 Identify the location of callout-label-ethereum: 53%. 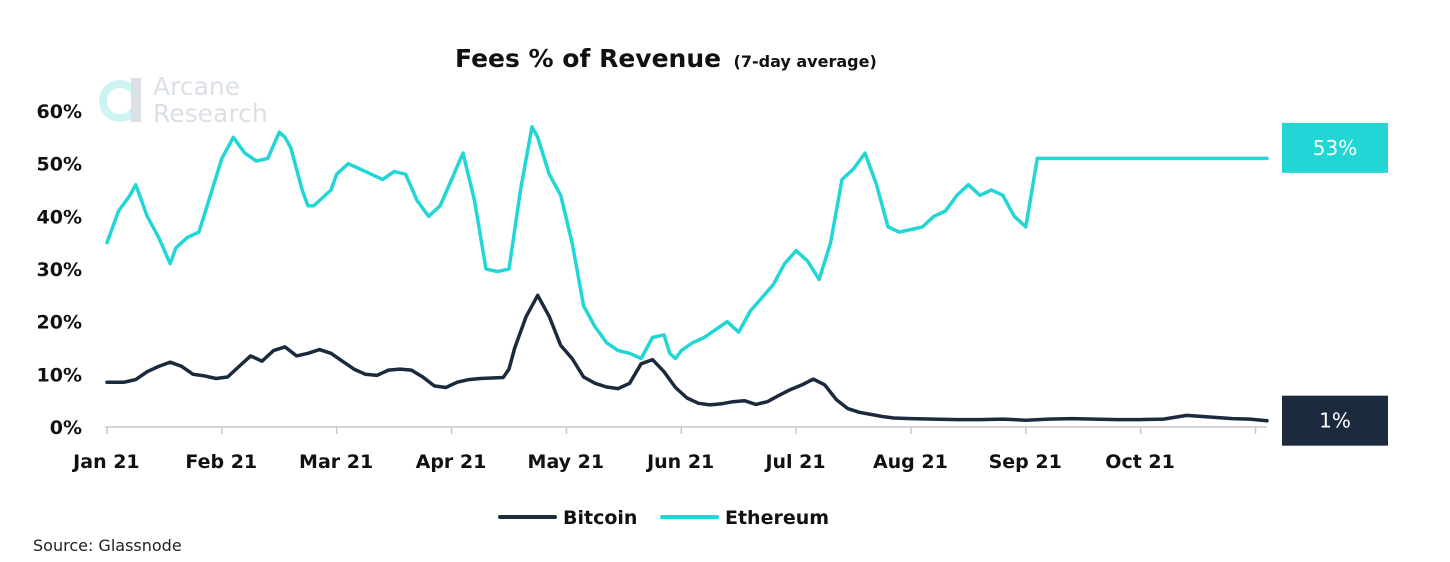
(1335, 148).